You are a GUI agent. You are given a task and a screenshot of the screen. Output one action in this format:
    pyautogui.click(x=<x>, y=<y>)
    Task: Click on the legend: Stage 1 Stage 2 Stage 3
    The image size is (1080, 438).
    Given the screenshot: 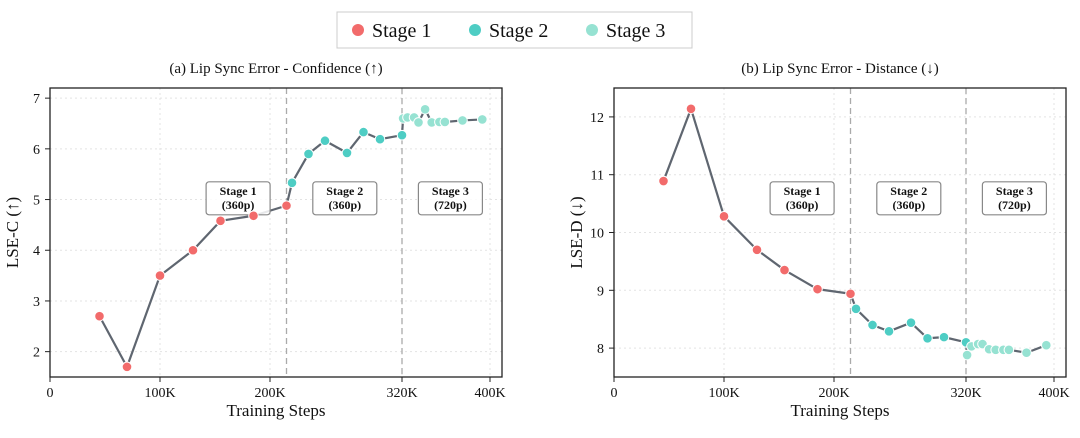 What is the action you would take?
    pyautogui.click(x=514, y=30)
    